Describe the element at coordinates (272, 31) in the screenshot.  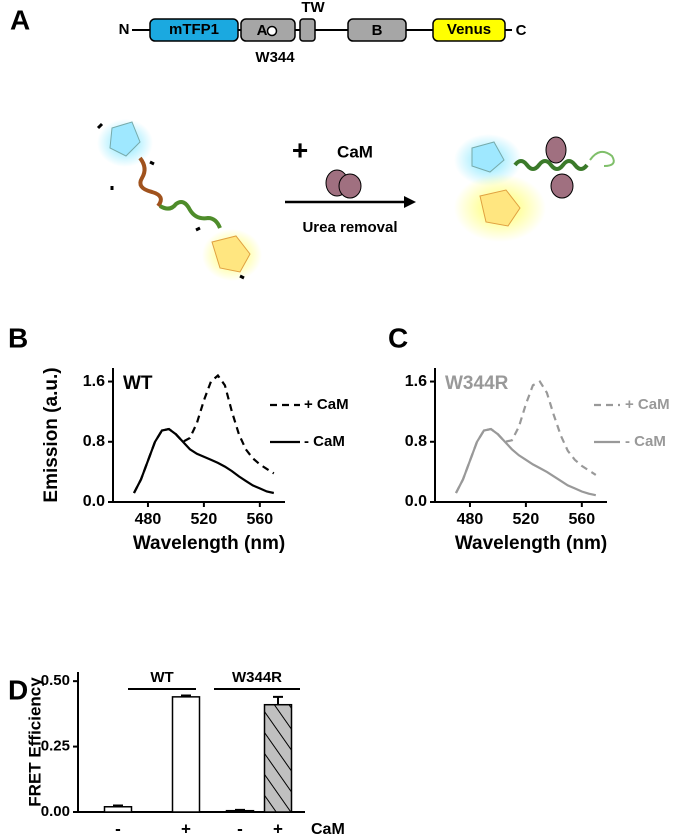
I see `mutation-site` at that location.